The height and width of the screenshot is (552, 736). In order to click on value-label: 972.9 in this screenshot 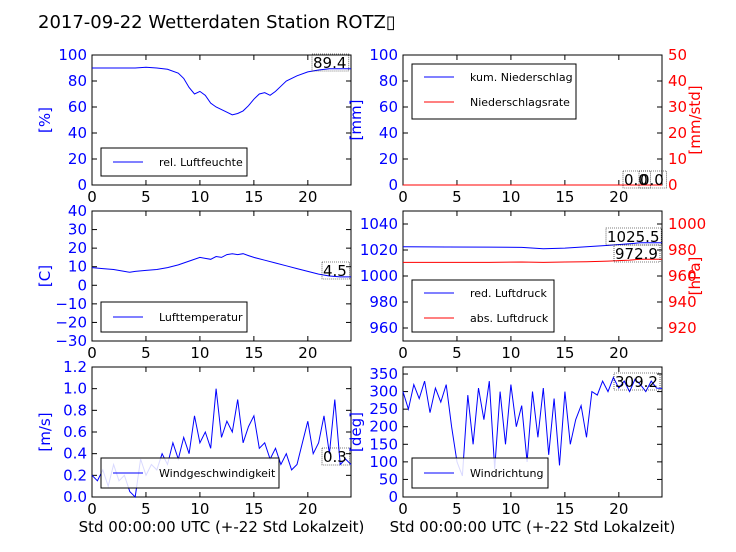, I will do `click(636, 254)`.